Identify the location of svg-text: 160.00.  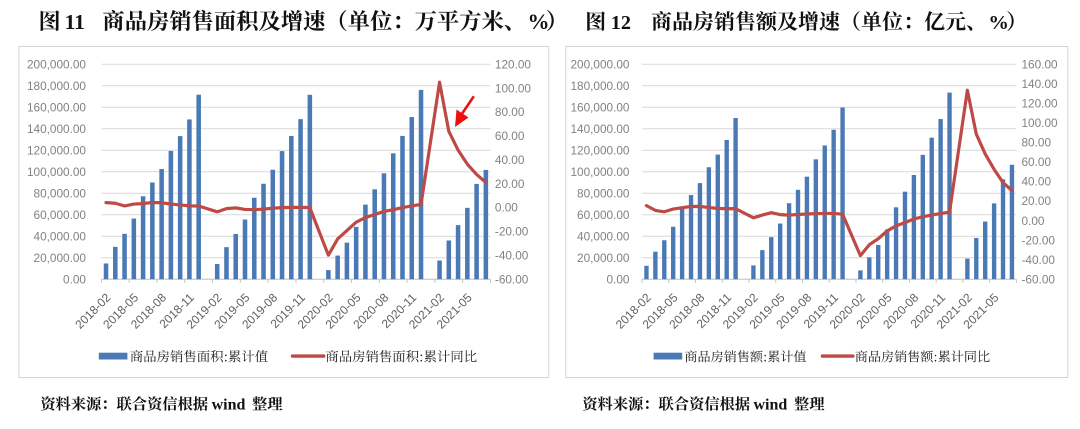
(1040, 64).